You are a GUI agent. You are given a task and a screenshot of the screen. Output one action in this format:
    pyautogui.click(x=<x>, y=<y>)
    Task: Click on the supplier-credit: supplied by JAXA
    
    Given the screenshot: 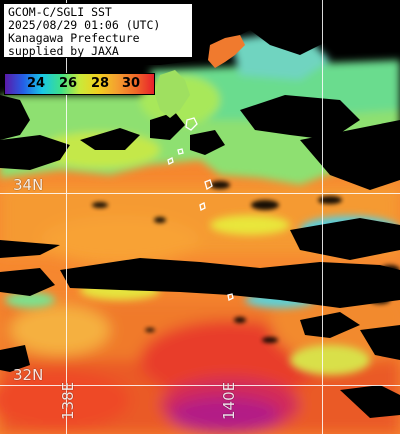 What is the action you would take?
    pyautogui.click(x=63, y=51)
    